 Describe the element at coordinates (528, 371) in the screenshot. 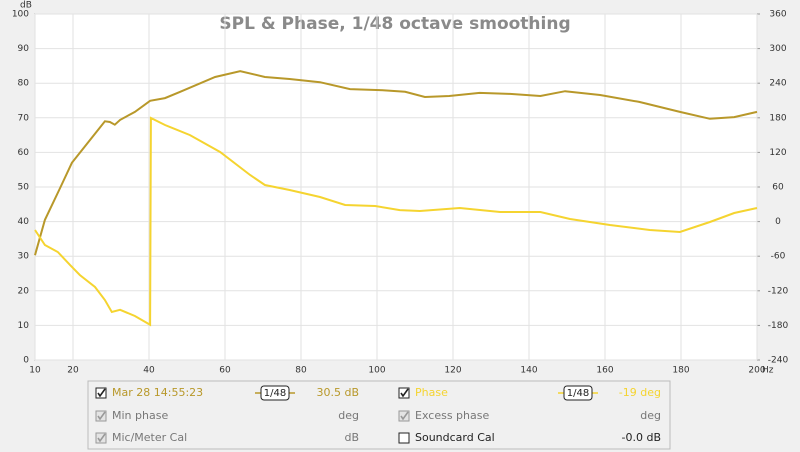

I see `x-tick-label: 140` at that location.